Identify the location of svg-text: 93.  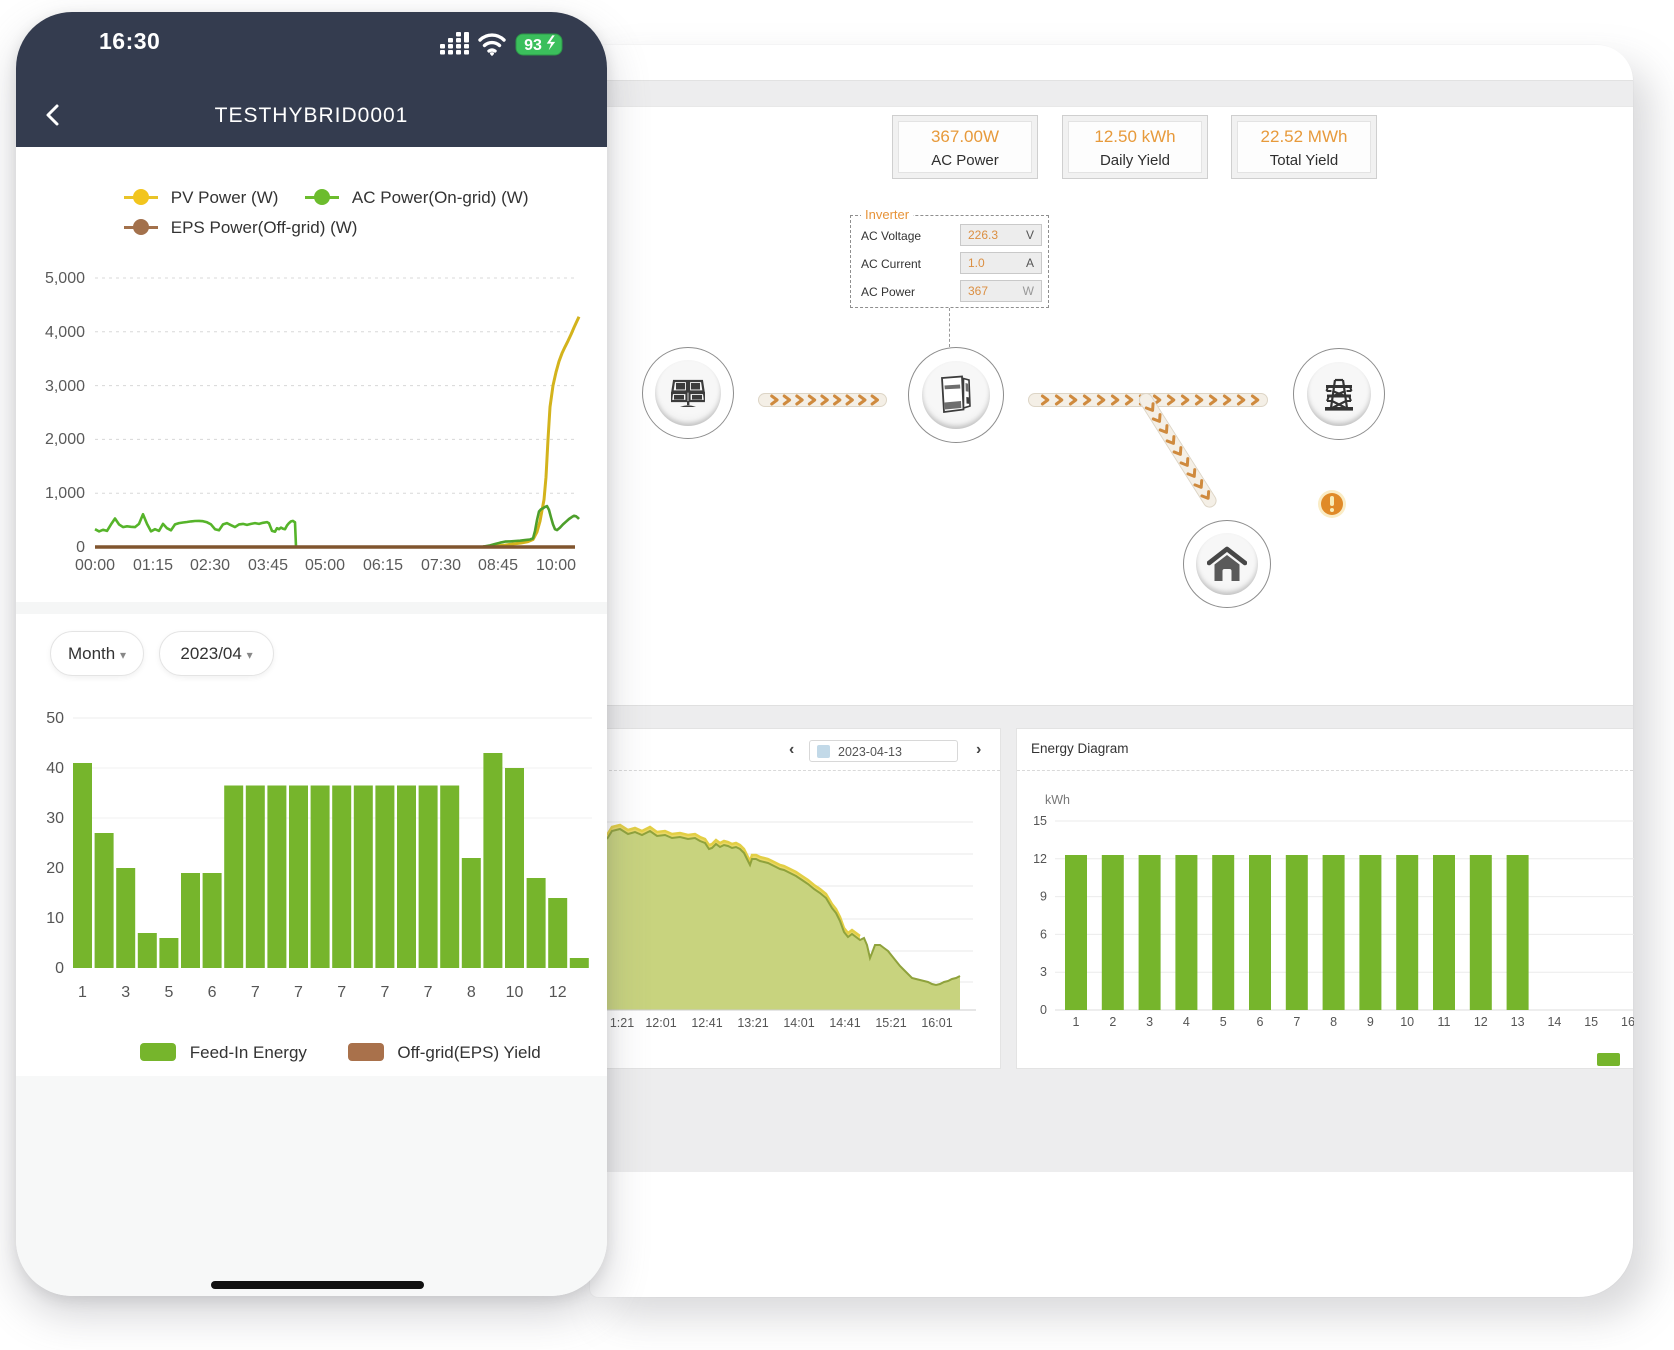
(533, 45).